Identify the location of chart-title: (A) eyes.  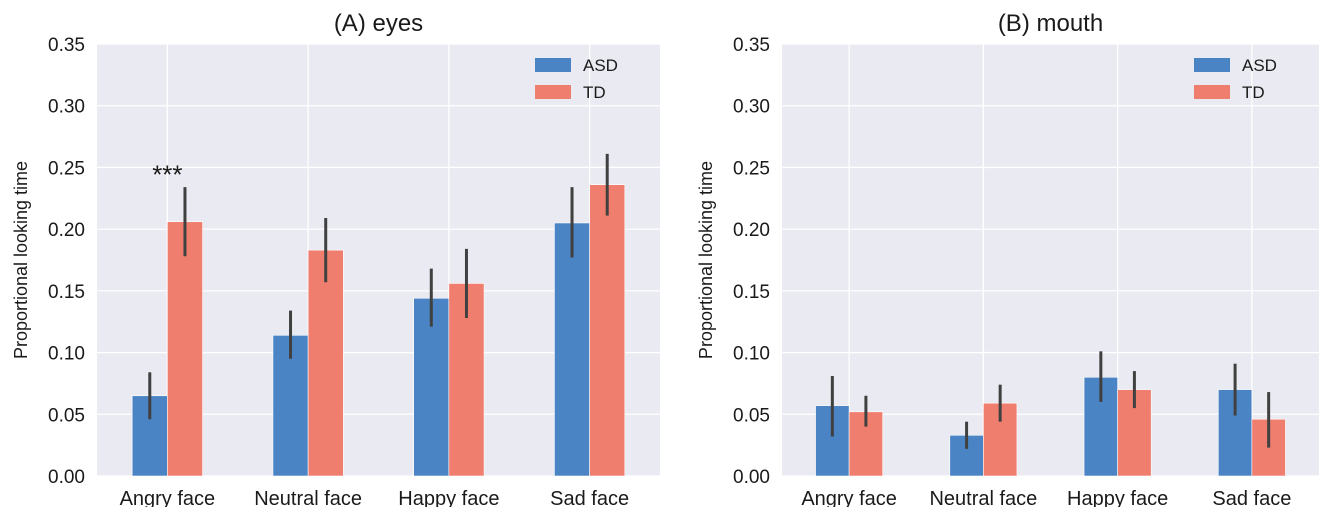
(378, 23).